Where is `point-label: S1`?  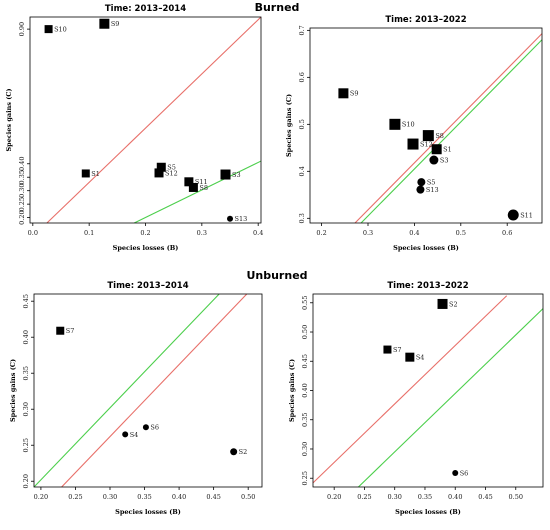 point-label: S1 is located at coordinates (447, 150).